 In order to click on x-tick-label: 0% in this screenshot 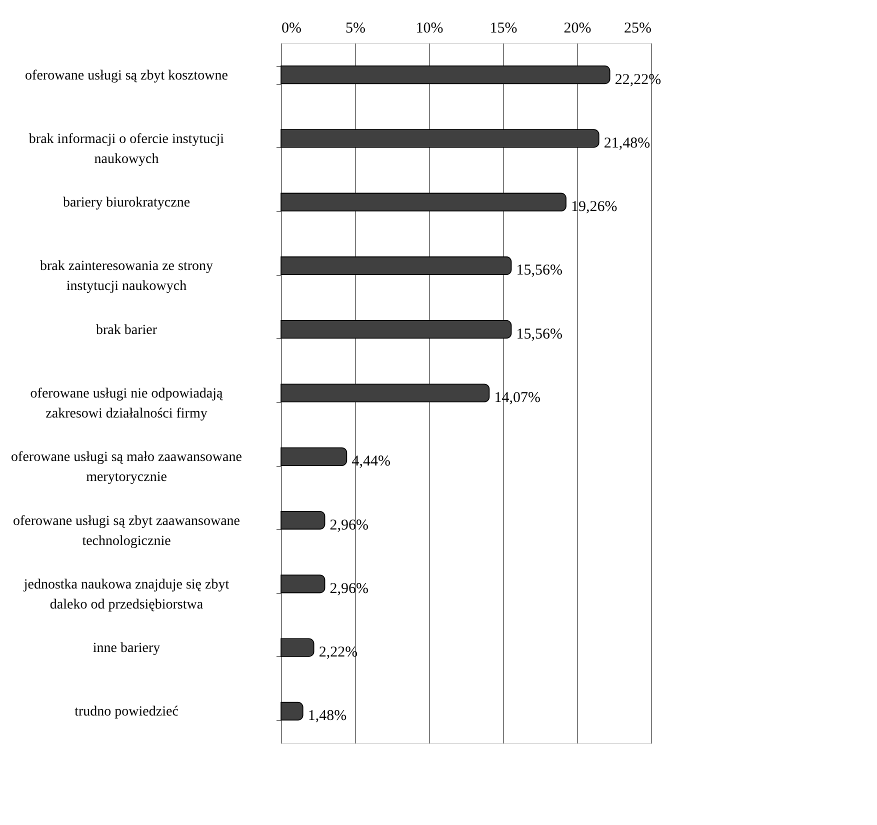, I will do `click(292, 28)`.